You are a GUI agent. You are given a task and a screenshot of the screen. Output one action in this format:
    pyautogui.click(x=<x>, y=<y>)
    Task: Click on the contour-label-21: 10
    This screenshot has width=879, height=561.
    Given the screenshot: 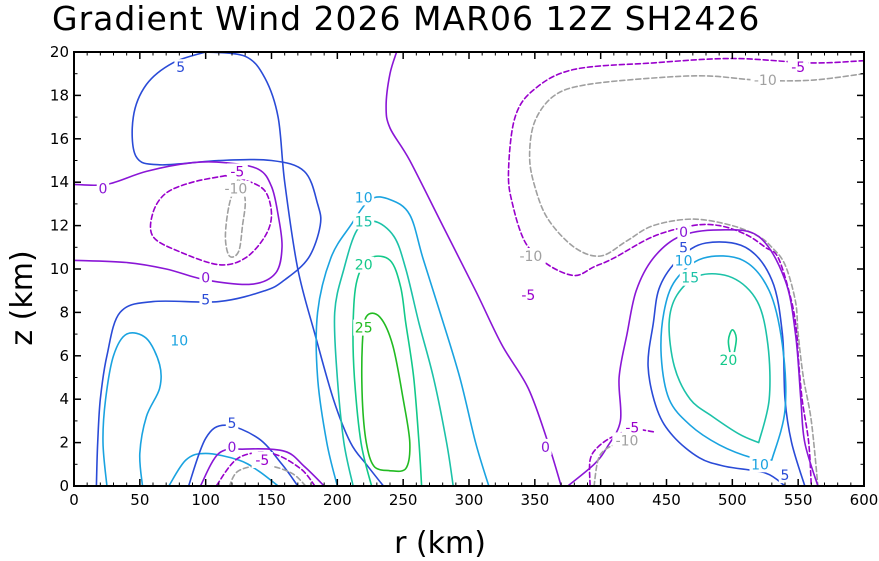 What is the action you would take?
    pyautogui.click(x=684, y=261)
    